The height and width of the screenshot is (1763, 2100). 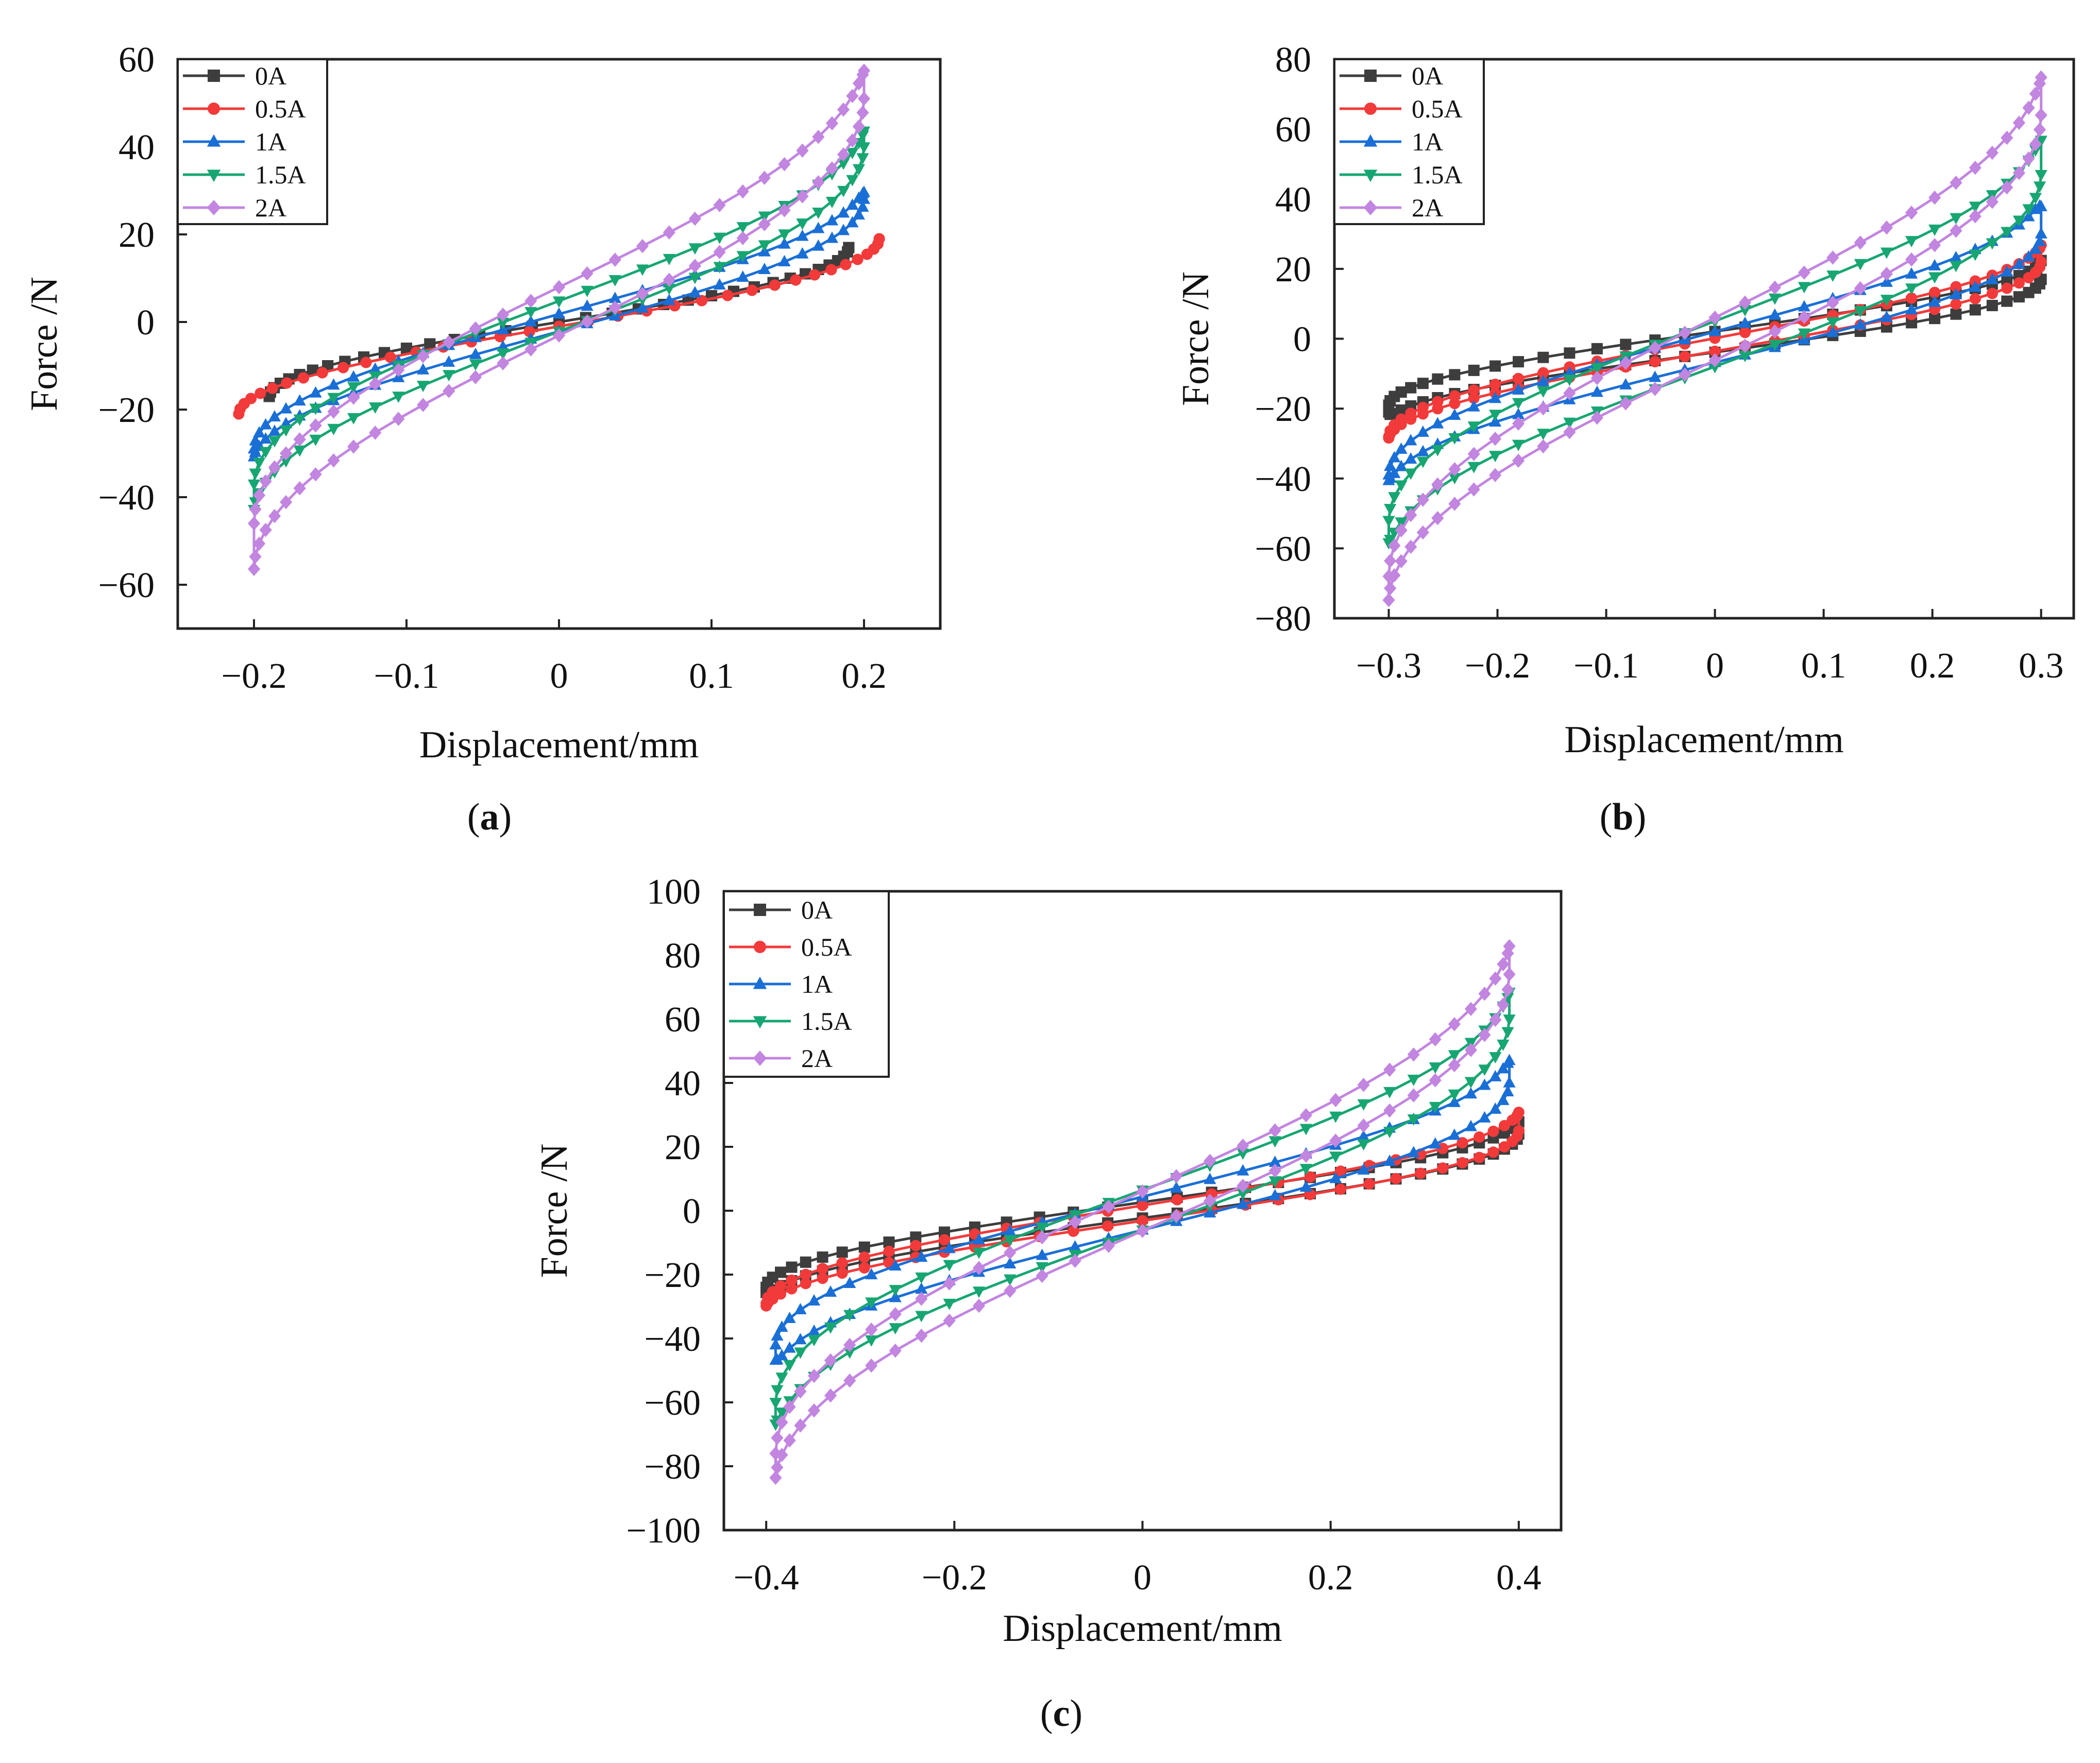 I want to click on y-tick-label: −40, so click(x=126, y=498).